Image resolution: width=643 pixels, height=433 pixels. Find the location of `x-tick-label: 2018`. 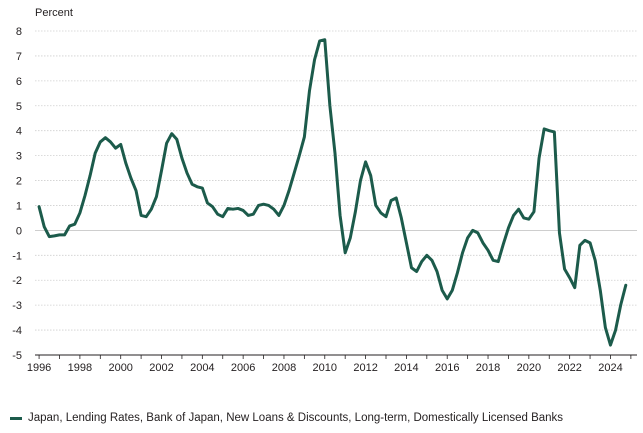

x-tick-label: 2018 is located at coordinates (488, 368).